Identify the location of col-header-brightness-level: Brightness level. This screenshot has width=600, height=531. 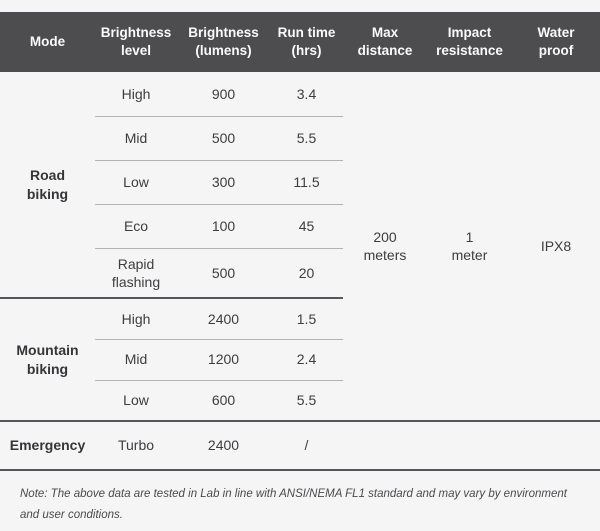
(136, 42).